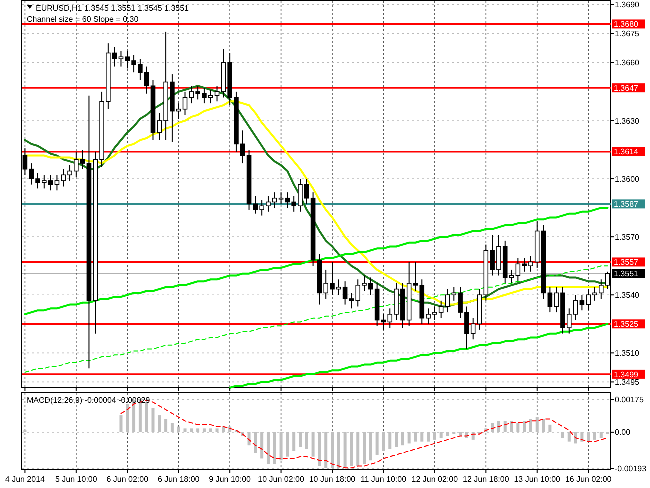  Describe the element at coordinates (627, 375) in the screenshot. I see `ref-line-label: 1.3499` at that location.